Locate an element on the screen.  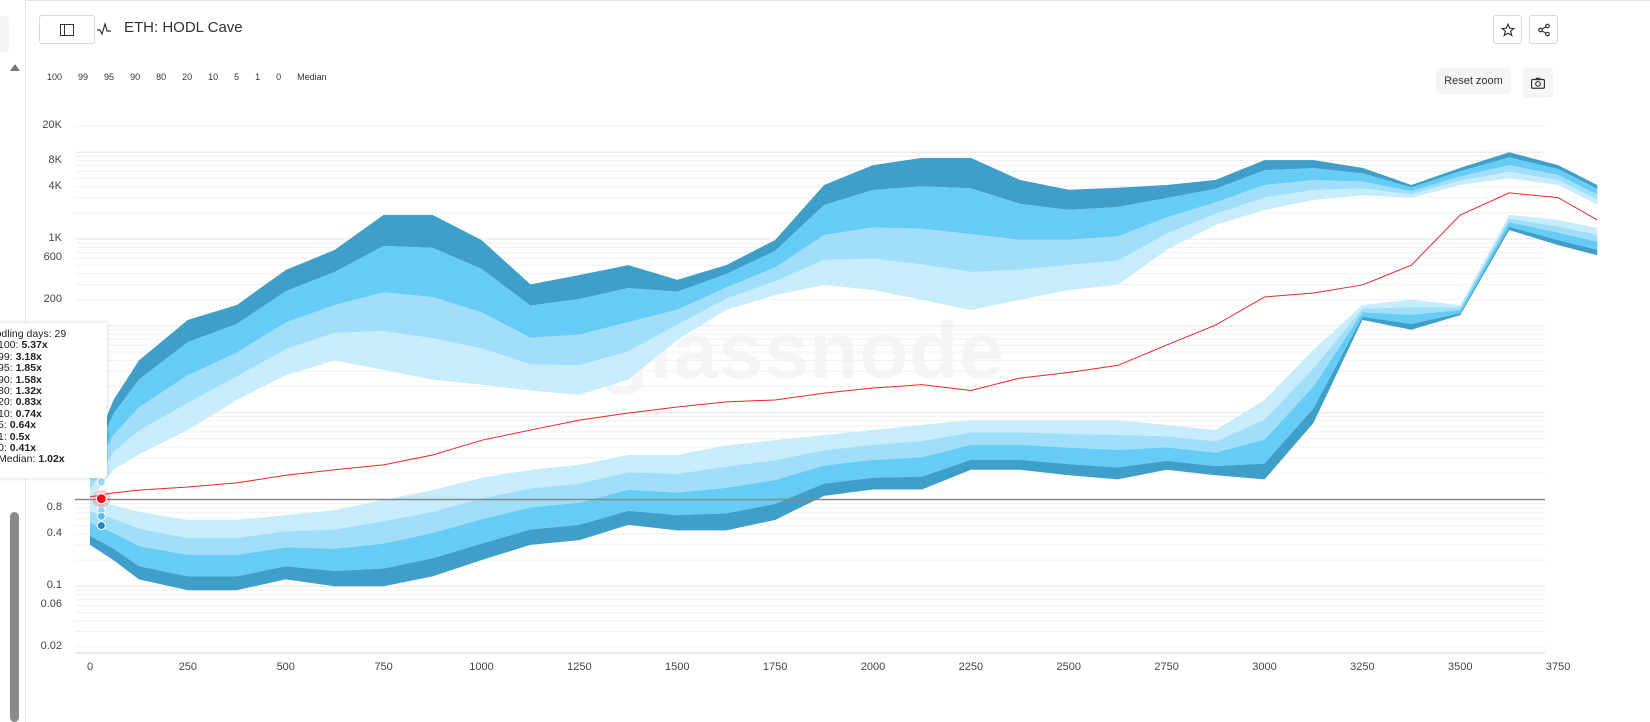
legend-item: 10 is located at coordinates (213, 77).